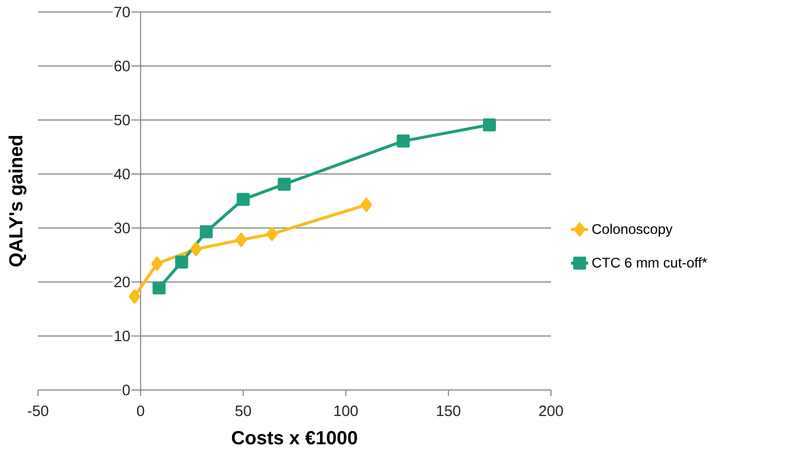  I want to click on legend-label: Colonoscopy, so click(632, 230).